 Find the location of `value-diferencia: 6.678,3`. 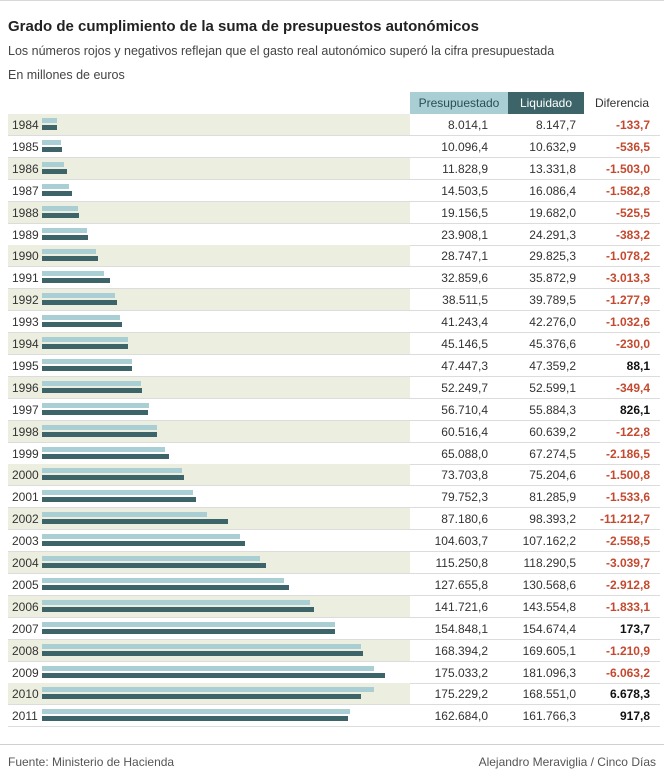

value-diferencia: 6.678,3 is located at coordinates (629, 694).